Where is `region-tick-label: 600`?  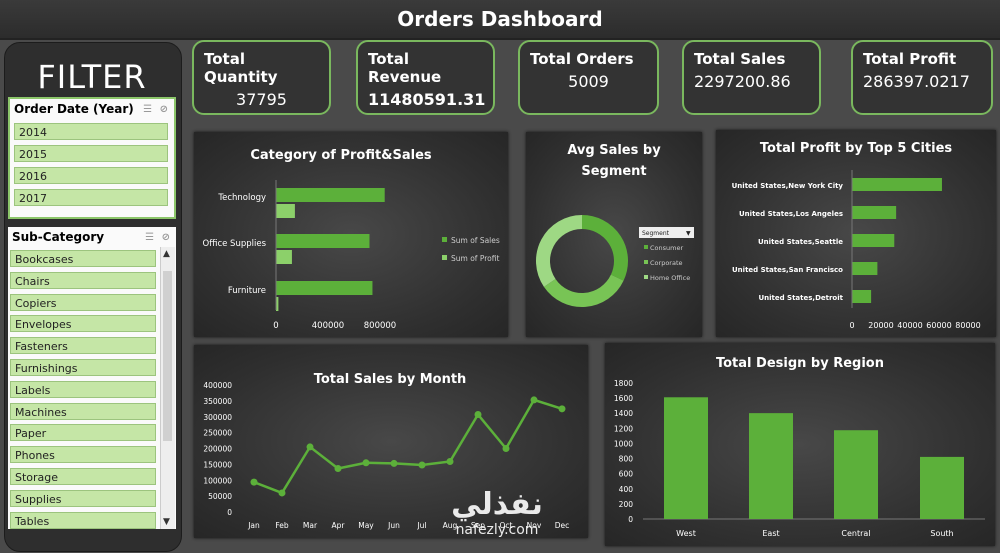
region-tick-label: 600 is located at coordinates (626, 474).